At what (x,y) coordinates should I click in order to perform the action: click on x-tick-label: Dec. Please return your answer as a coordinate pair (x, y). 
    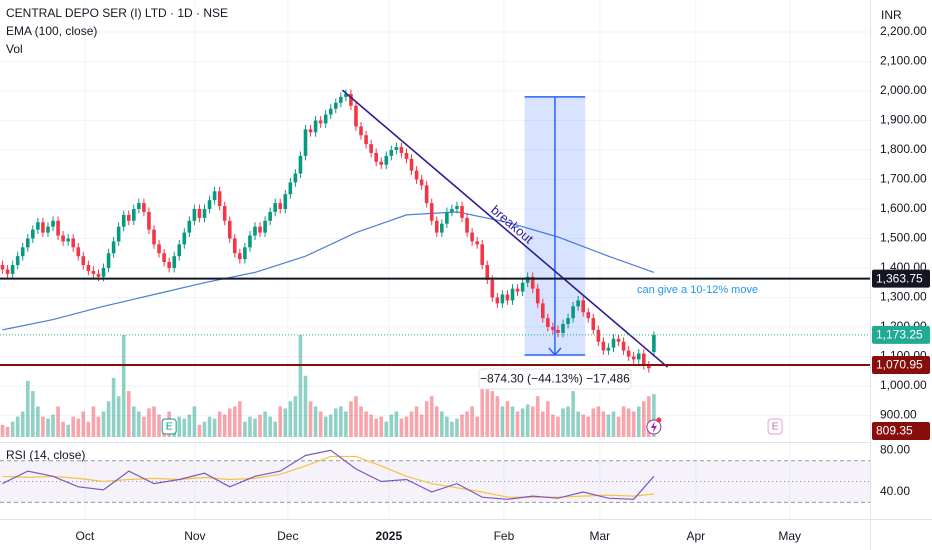
    Looking at the image, I should click on (287, 536).